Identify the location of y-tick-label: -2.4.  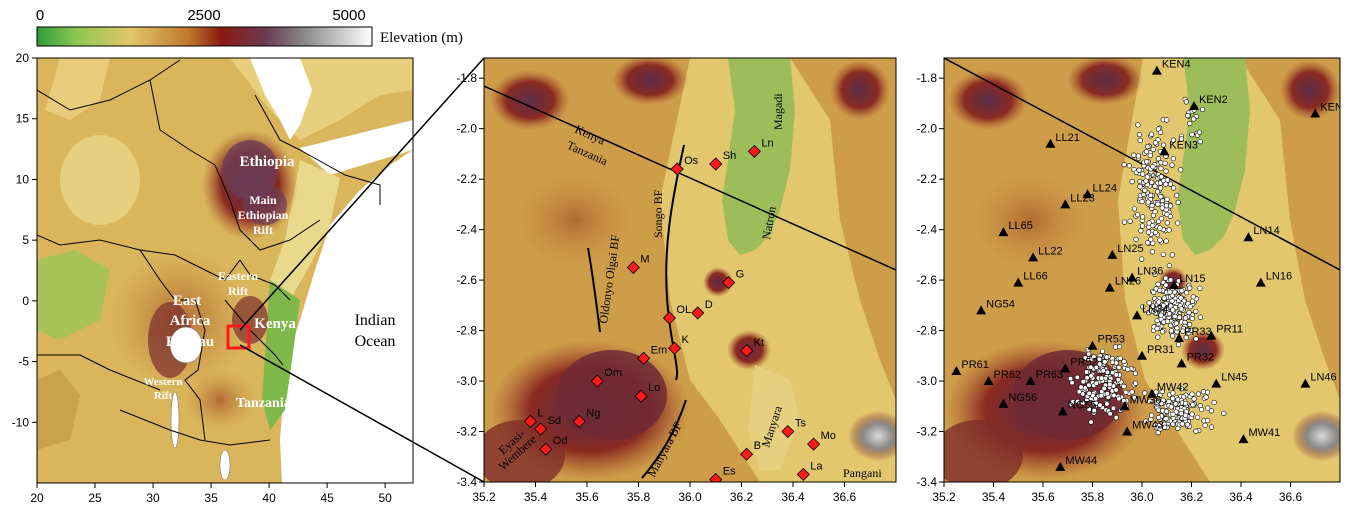
(926, 230).